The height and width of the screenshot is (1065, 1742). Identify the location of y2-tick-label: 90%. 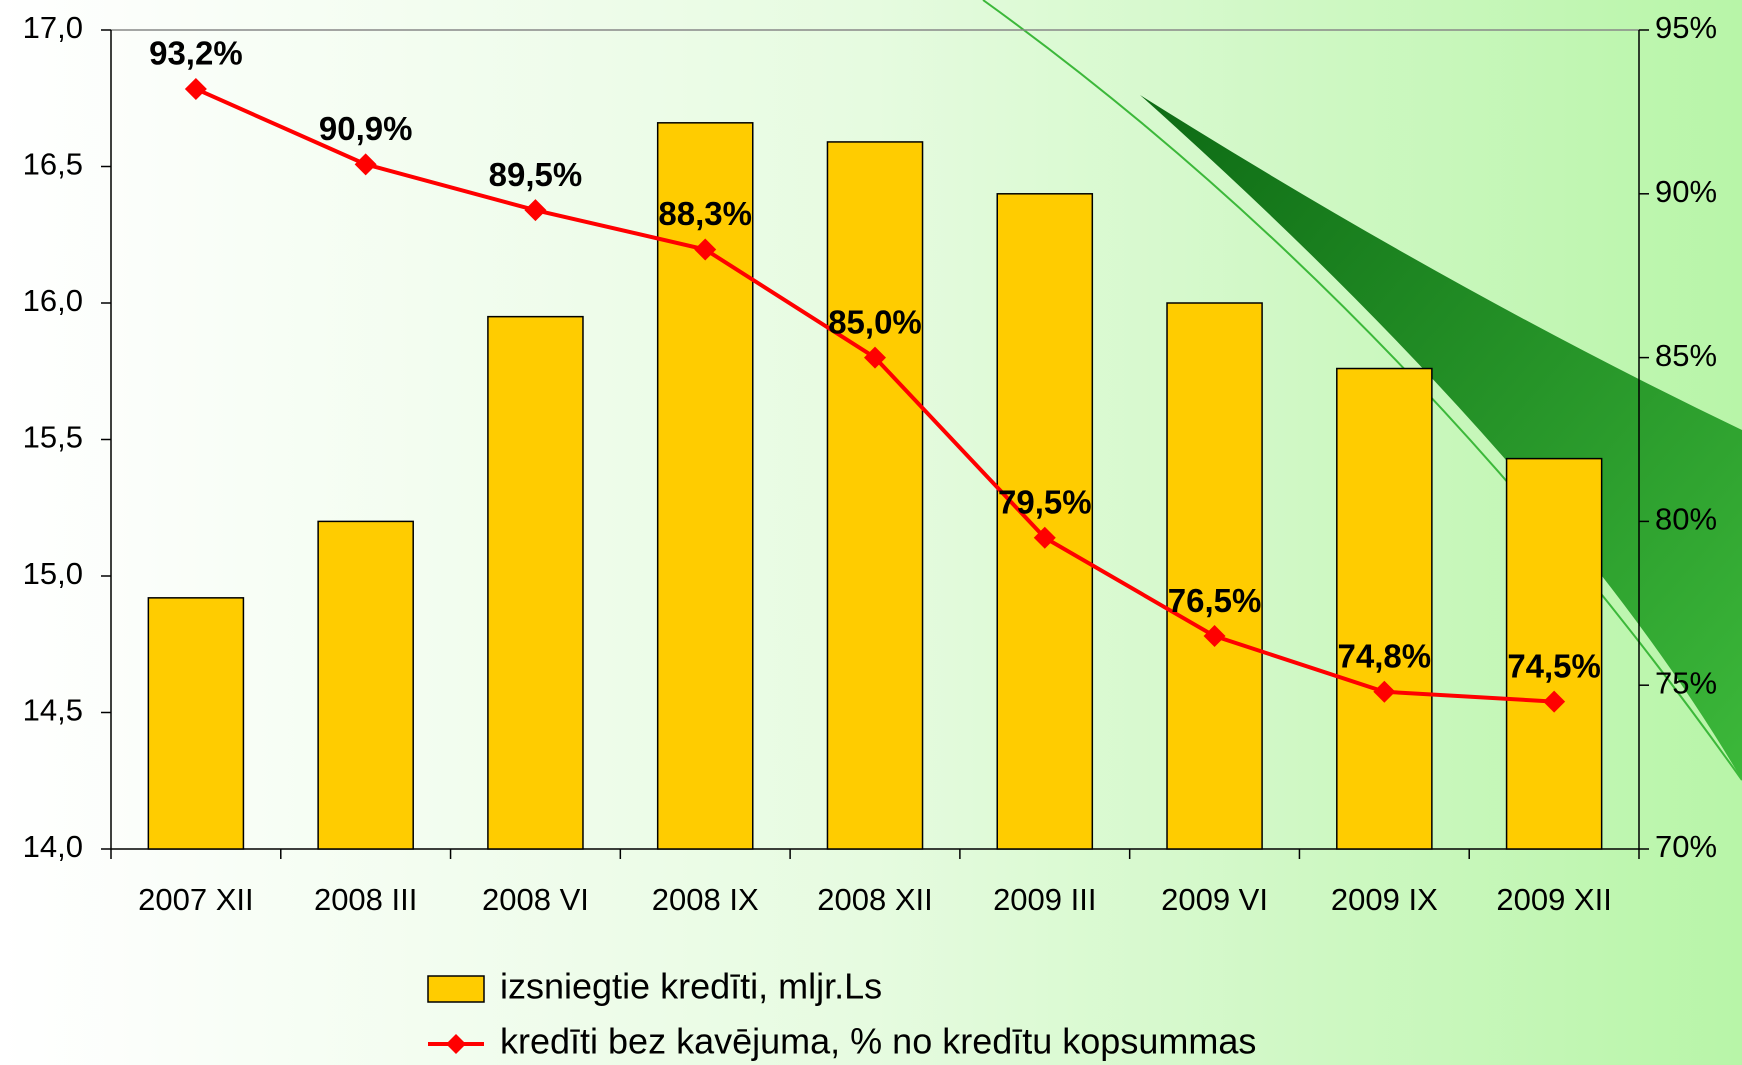
(1686, 191).